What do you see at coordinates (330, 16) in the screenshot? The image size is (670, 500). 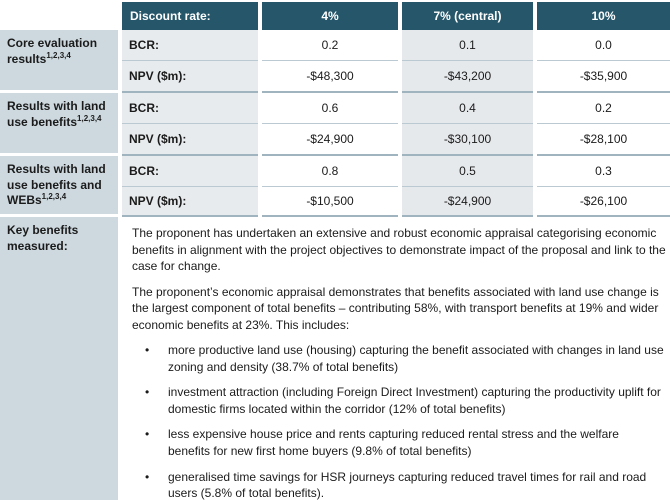 I see `header-col-4pct: 4%` at bounding box center [330, 16].